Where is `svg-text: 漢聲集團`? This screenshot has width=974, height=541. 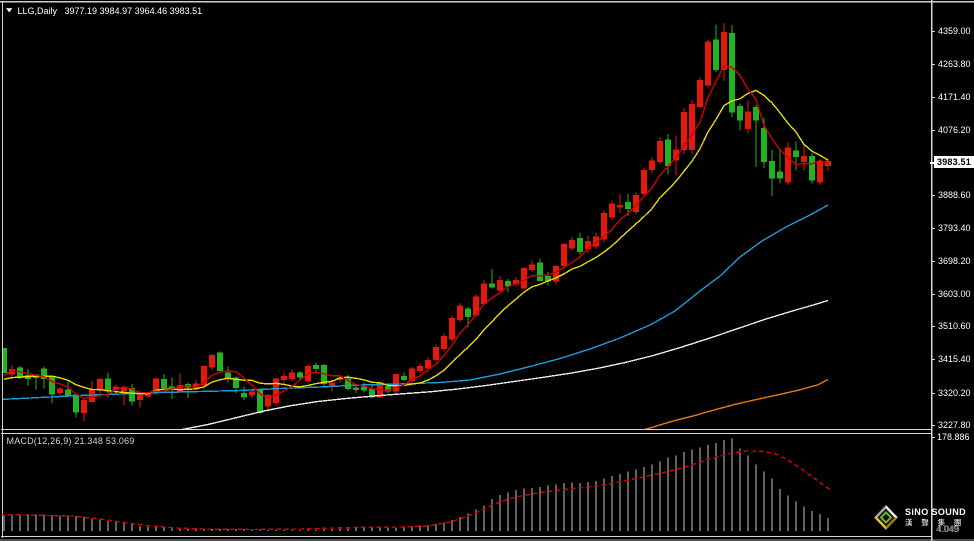 svg-text: 漢聲集團 is located at coordinates (937, 522).